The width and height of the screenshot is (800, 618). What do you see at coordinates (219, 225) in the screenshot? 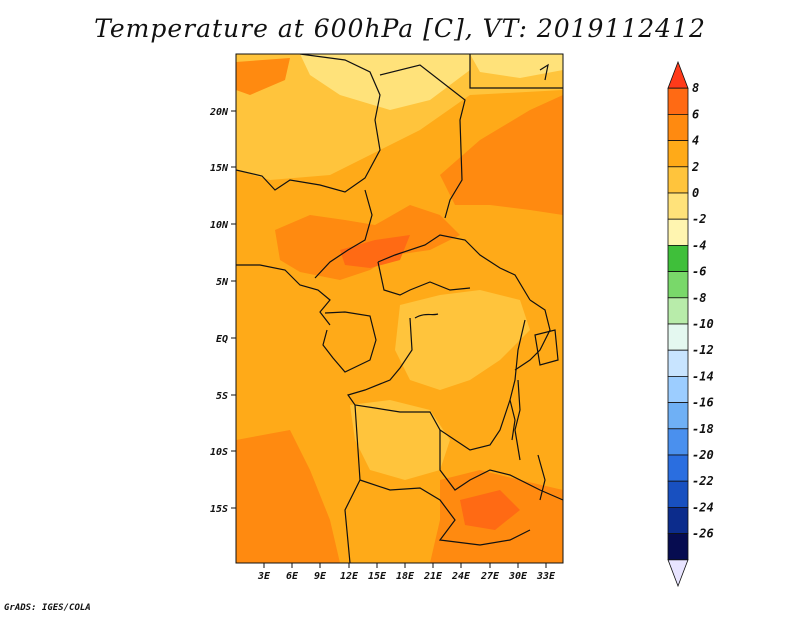
I see `lat-label-10n: 10N` at bounding box center [219, 225].